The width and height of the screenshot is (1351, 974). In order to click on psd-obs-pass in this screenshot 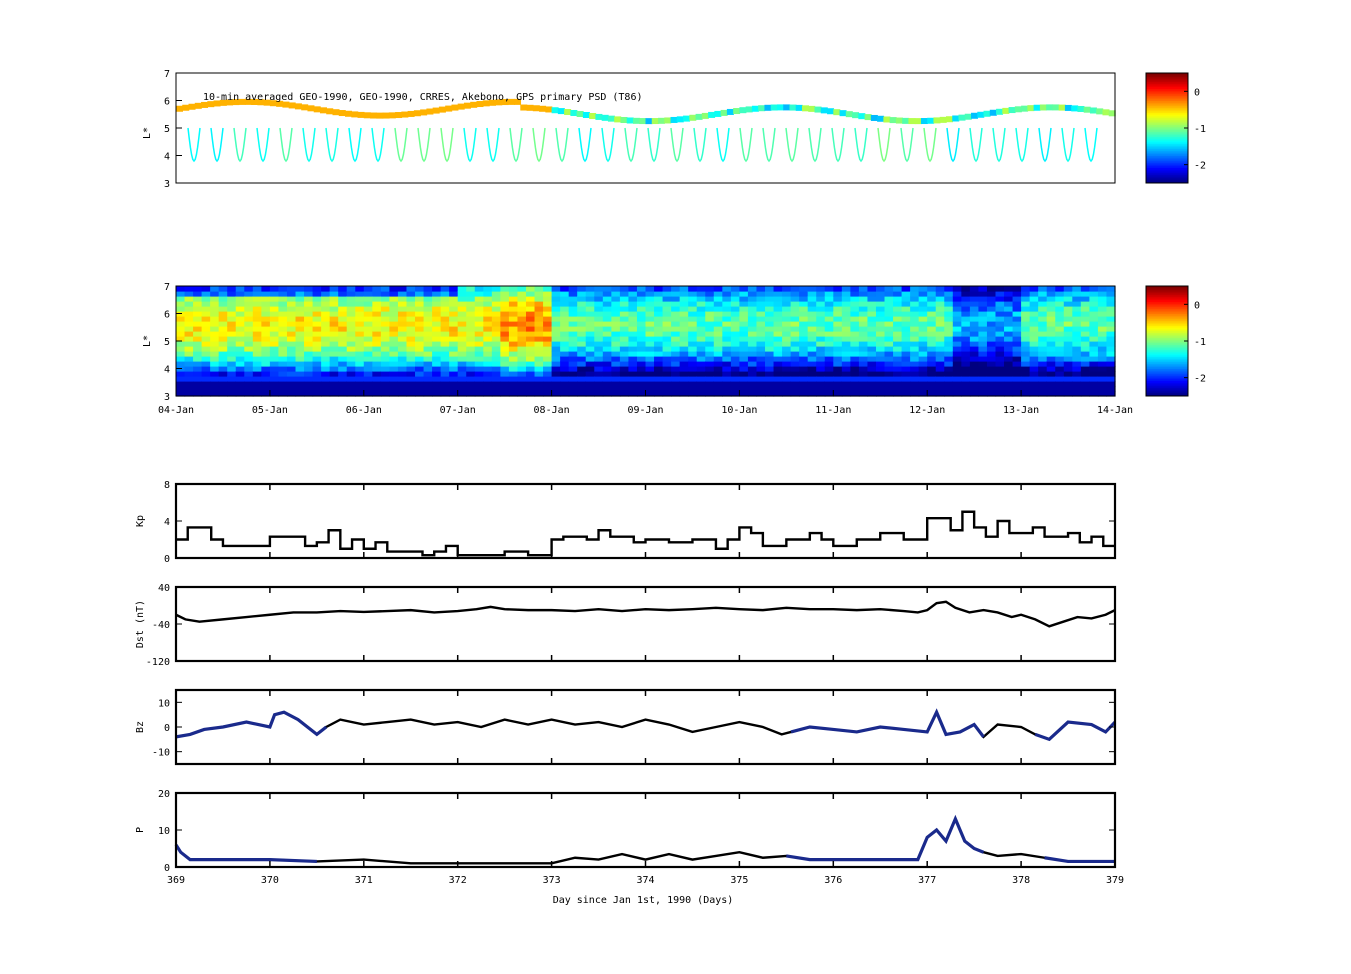, I will do `click(493, 145)`.